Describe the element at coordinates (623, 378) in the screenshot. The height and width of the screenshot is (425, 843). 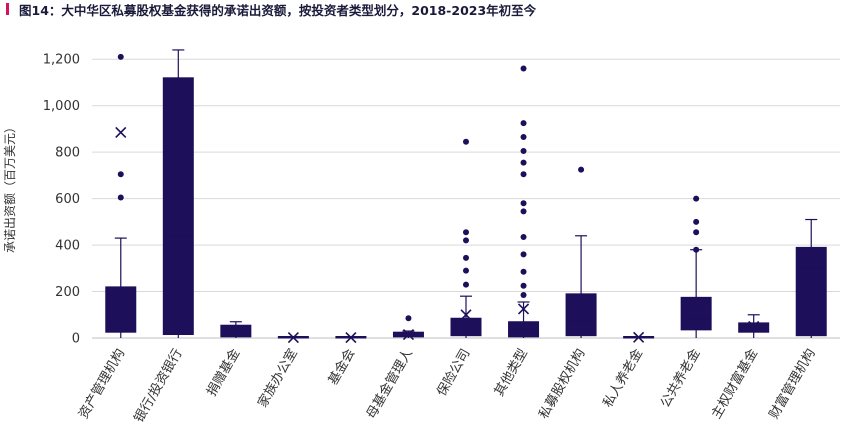
I see `category-label-10: 私人养老金` at that location.